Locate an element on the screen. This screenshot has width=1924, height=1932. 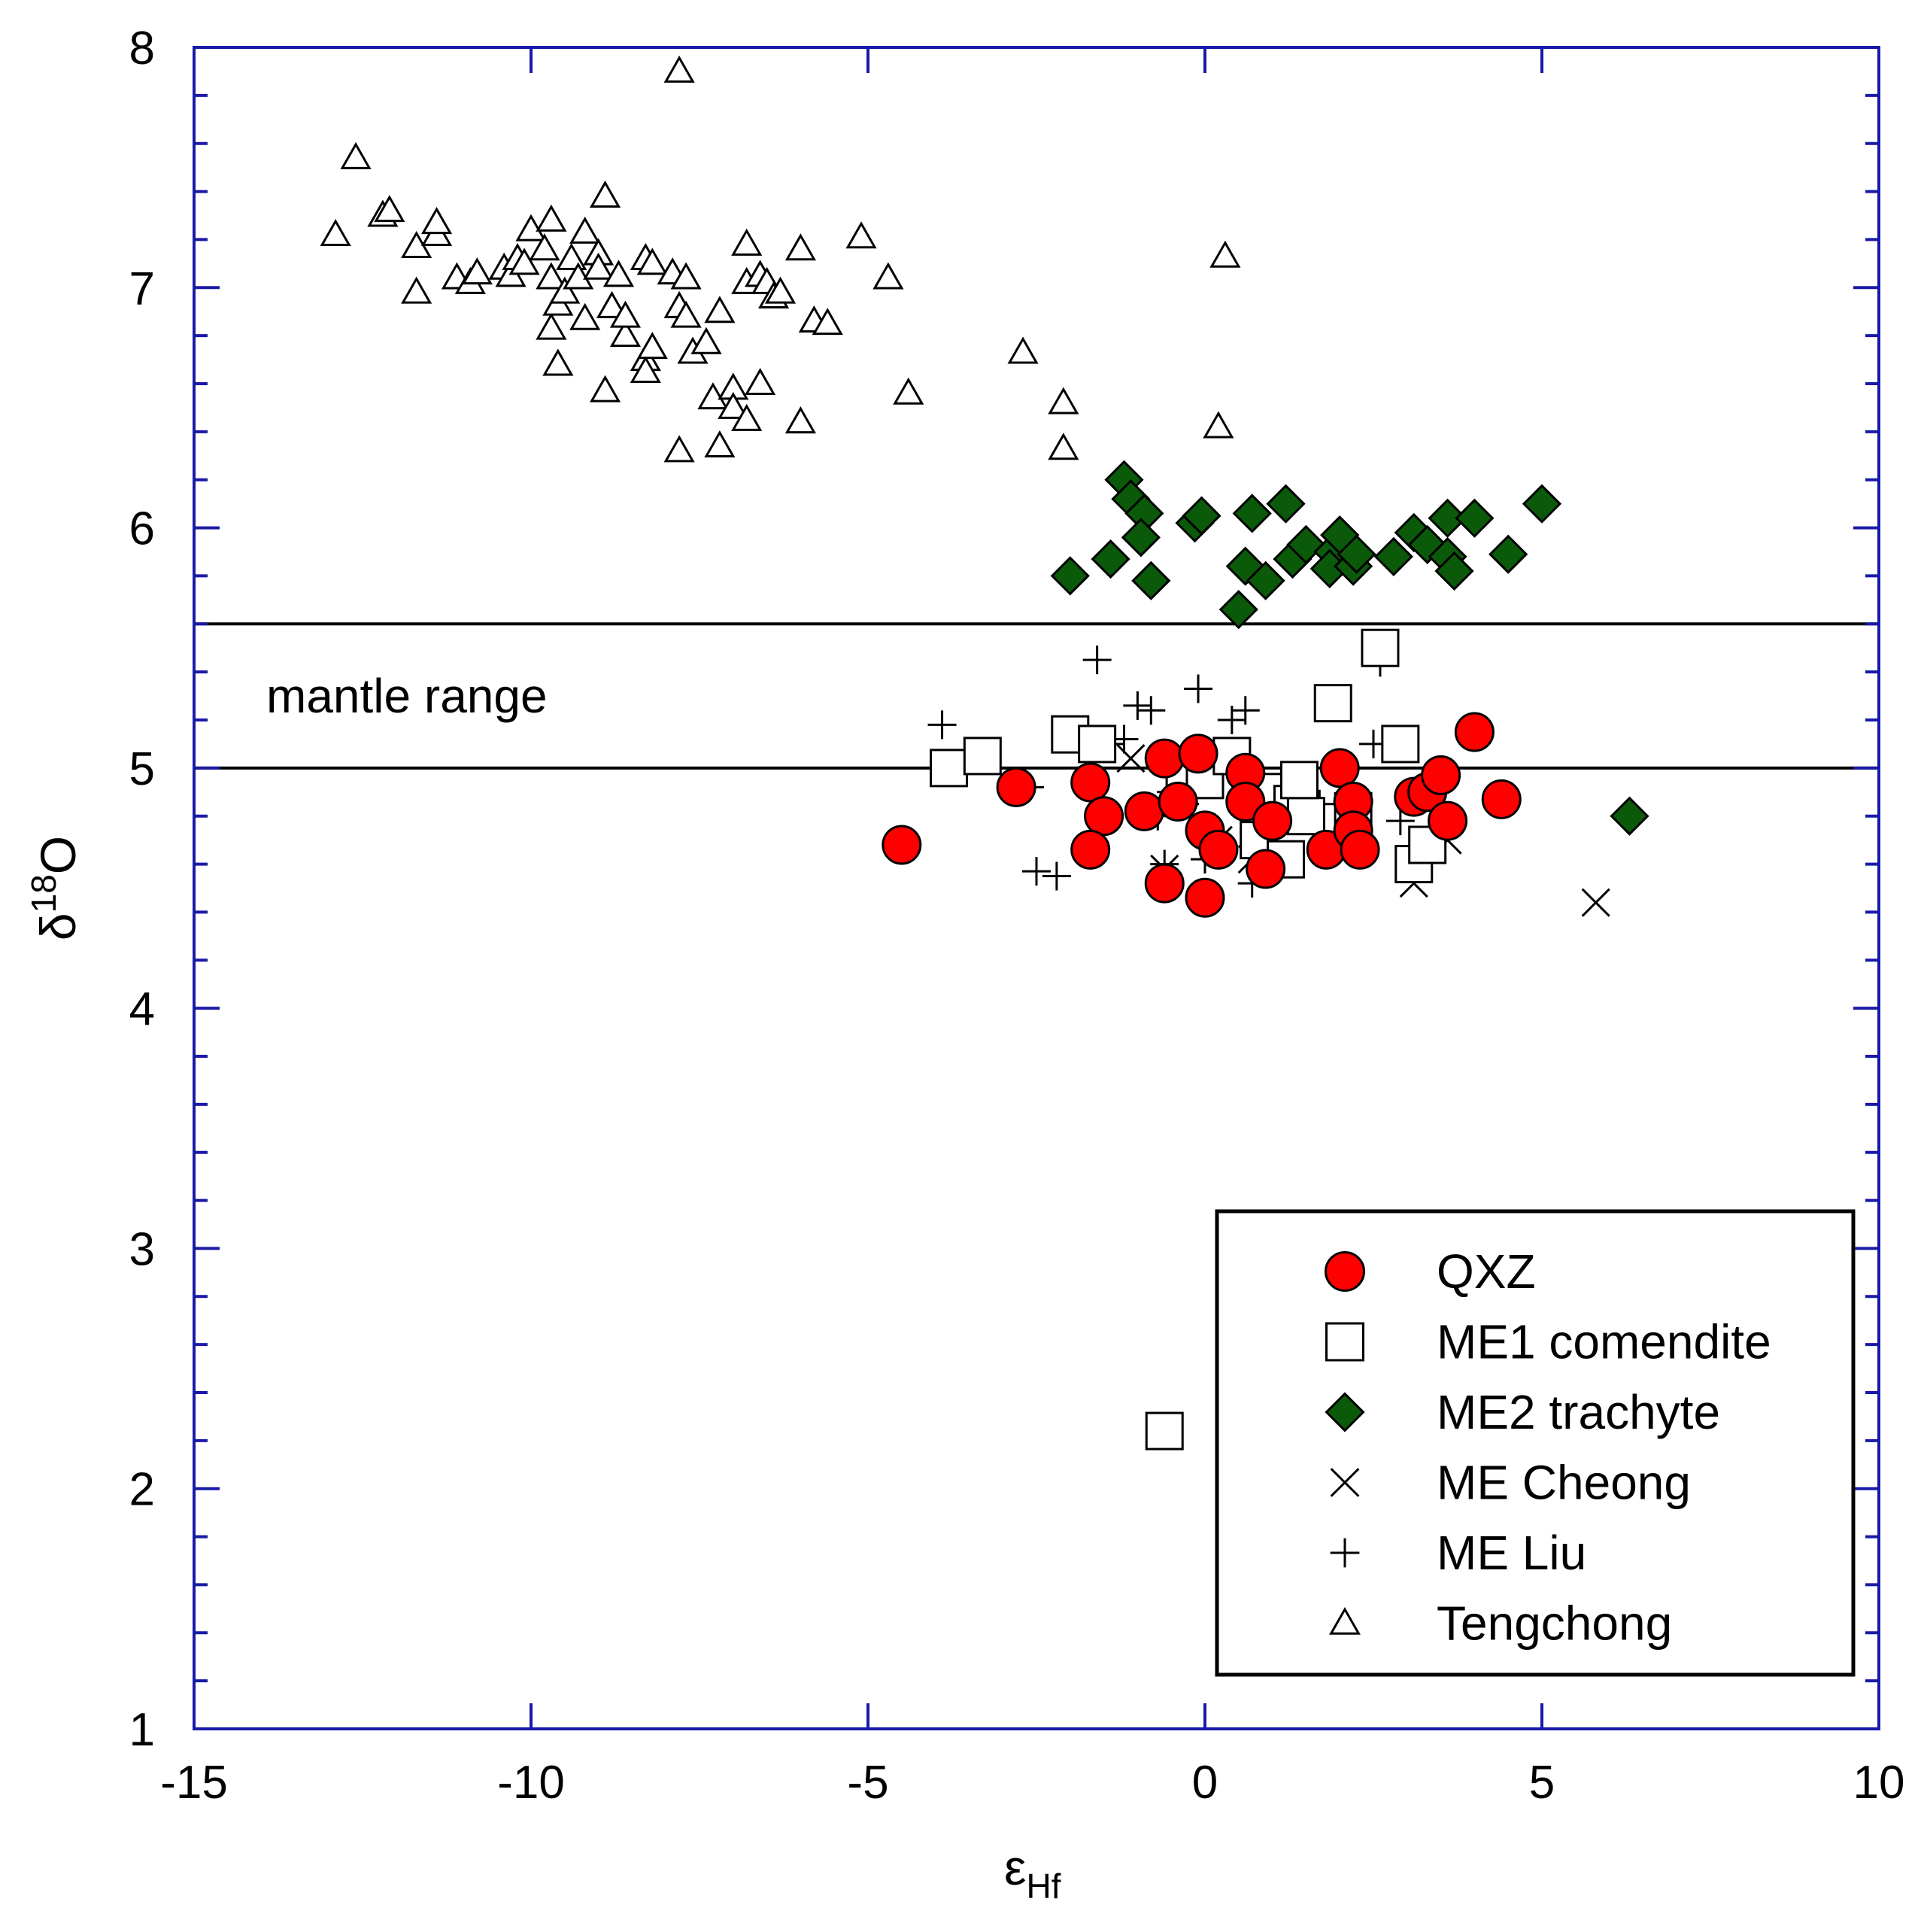
x-tick-label: -15 is located at coordinates (194, 1783).